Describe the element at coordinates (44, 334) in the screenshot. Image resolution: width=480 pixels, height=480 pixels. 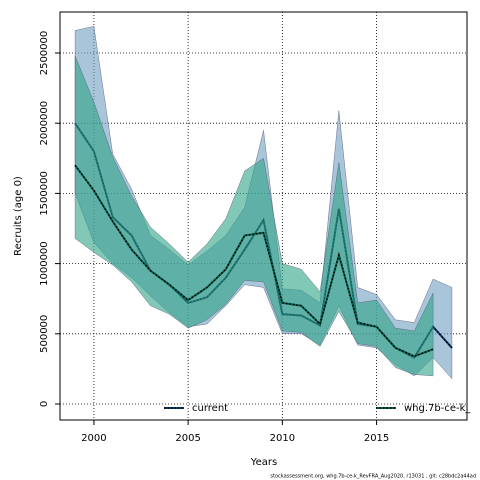
I see `y-tick-label: 500000` at that location.